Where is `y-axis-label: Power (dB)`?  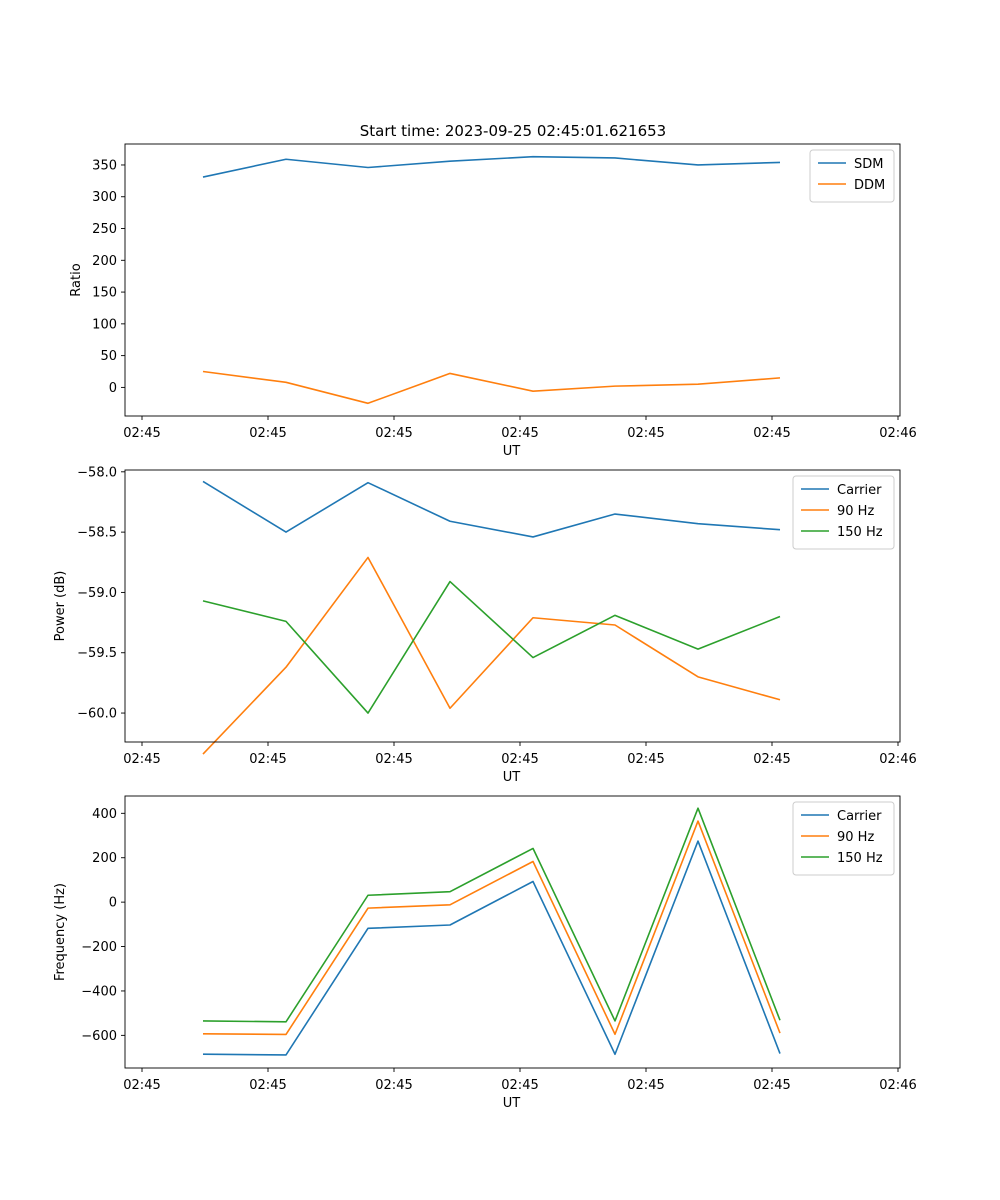
y-axis-label: Power (dB) is located at coordinates (60, 606).